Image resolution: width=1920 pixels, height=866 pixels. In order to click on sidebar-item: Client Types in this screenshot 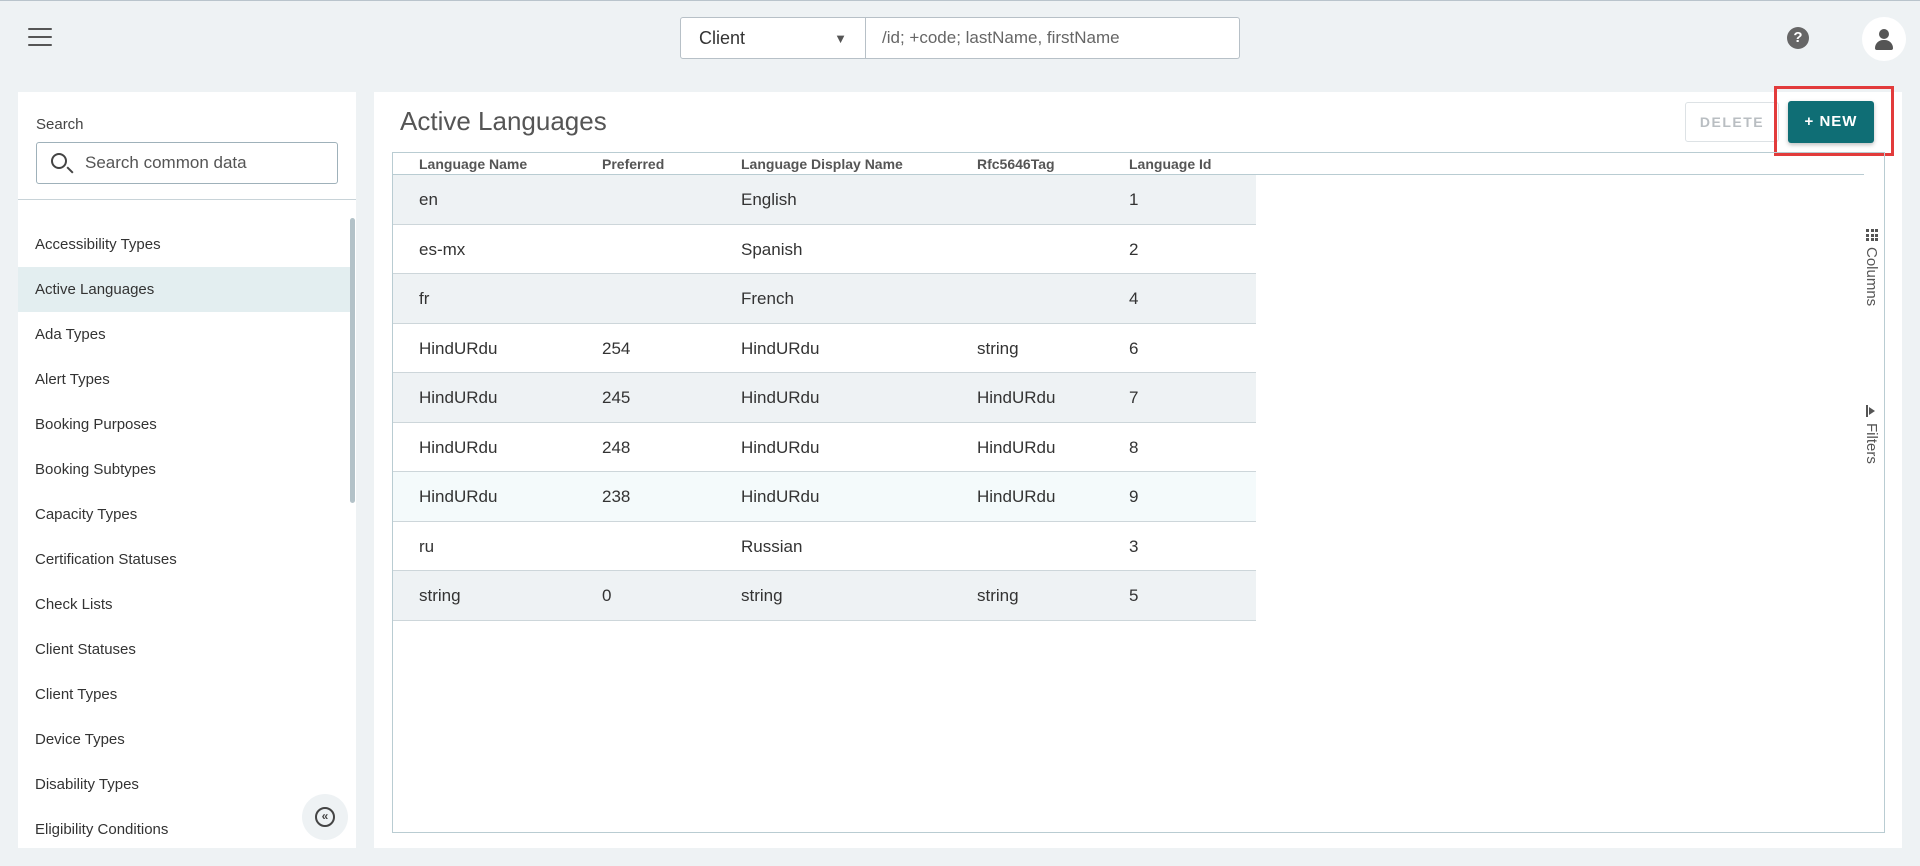, I will do `click(76, 694)`.